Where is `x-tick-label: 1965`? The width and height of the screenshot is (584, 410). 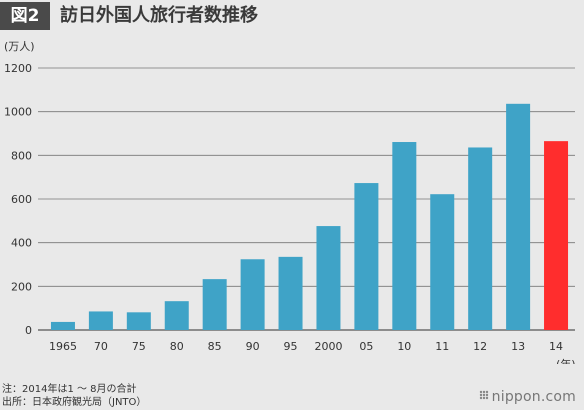
x-tick-label: 1965 is located at coordinates (63, 346).